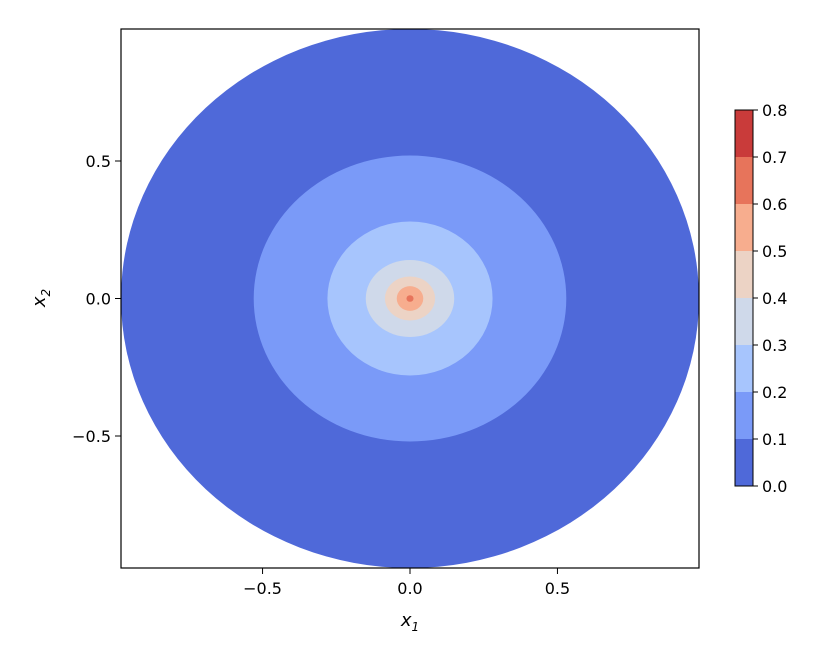 This screenshot has width=830, height=659. Describe the element at coordinates (774, 251) in the screenshot. I see `colorbar-tick-label: 0.5` at that location.